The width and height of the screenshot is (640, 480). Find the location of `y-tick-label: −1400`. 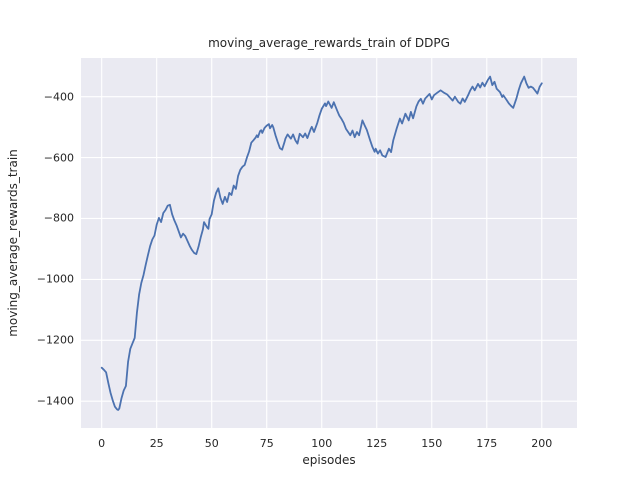

y-tick-label: −1400 is located at coordinates (55, 401).